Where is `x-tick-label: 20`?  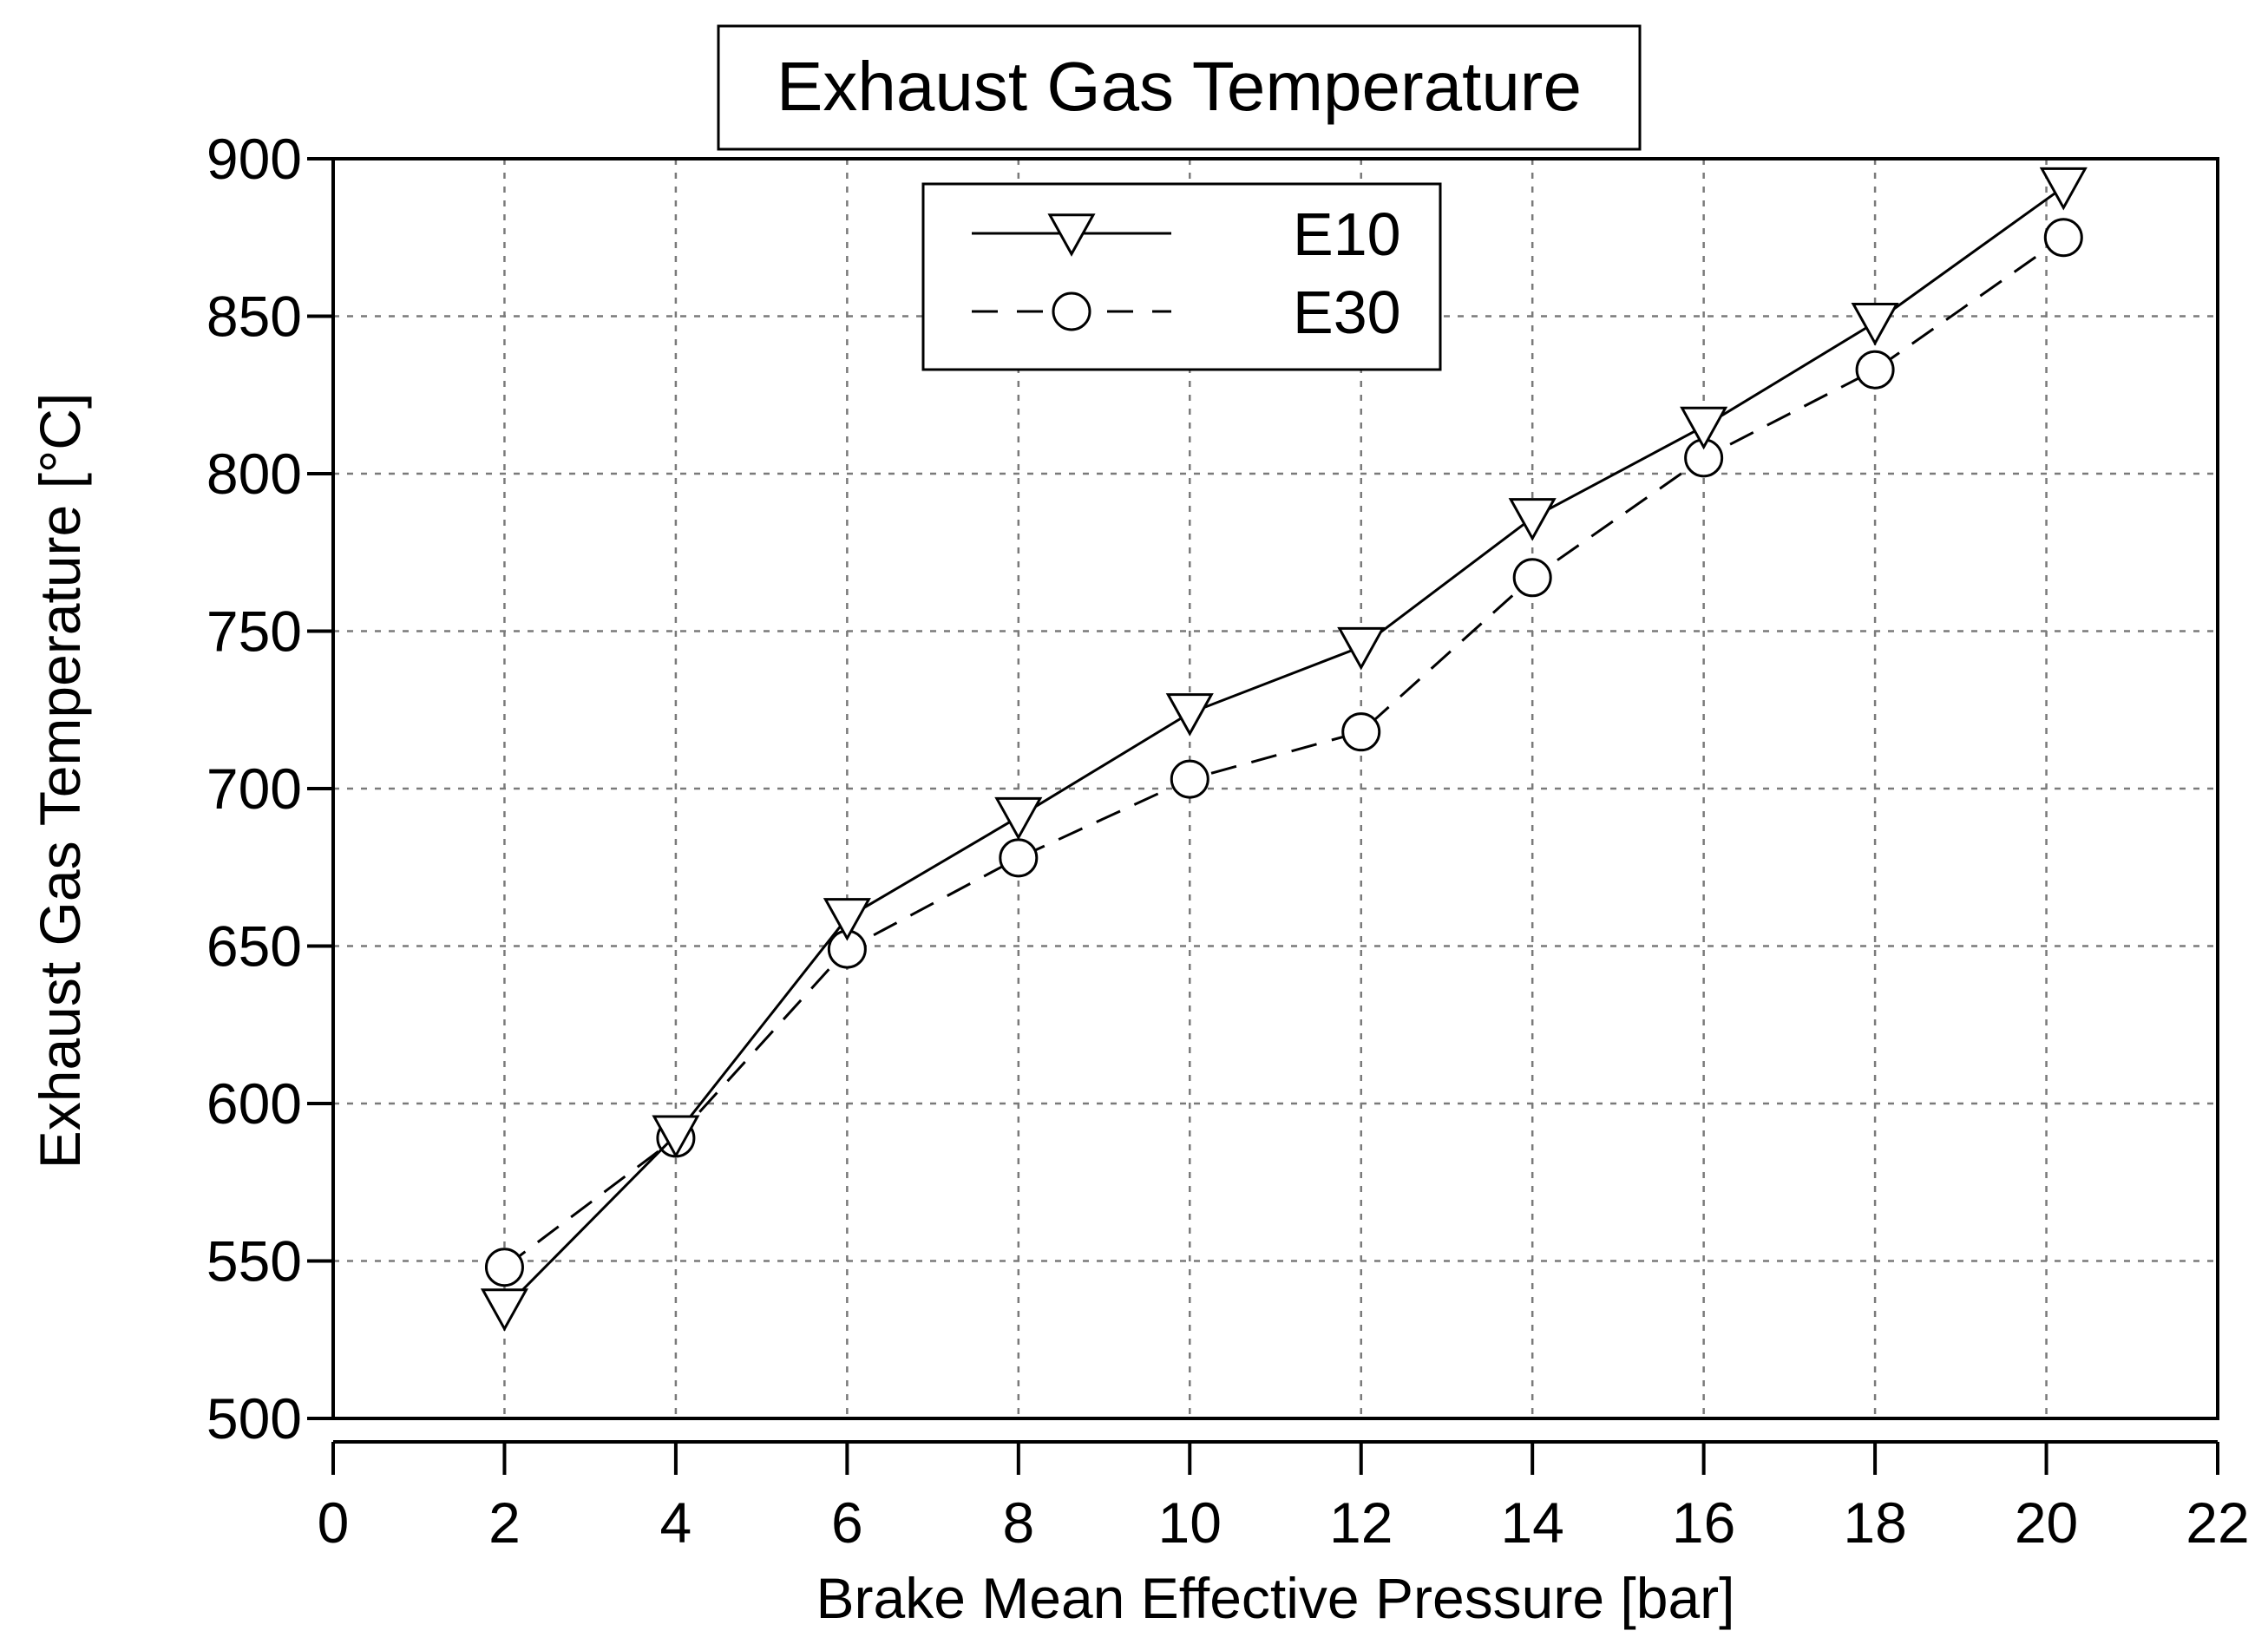
x-tick-label: 20 is located at coordinates (2047, 1522).